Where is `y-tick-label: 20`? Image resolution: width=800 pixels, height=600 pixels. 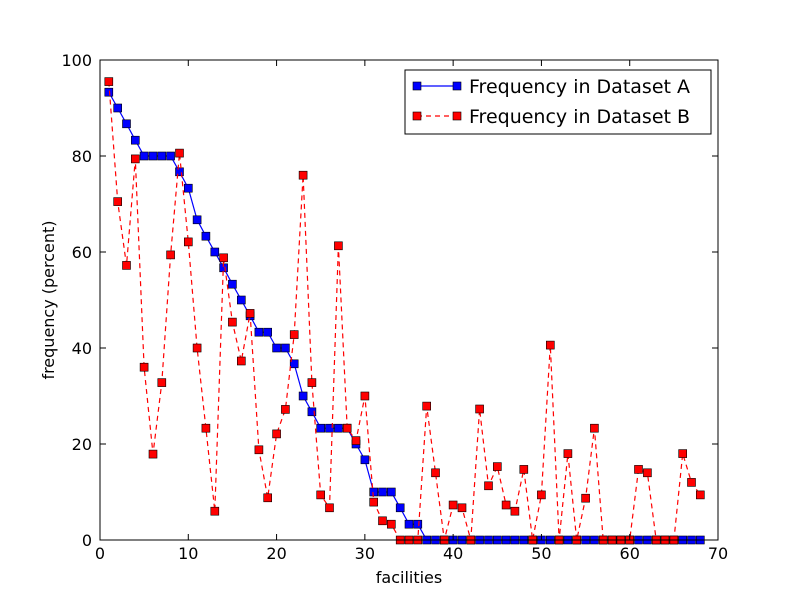 y-tick-label: 20 is located at coordinates (82, 444).